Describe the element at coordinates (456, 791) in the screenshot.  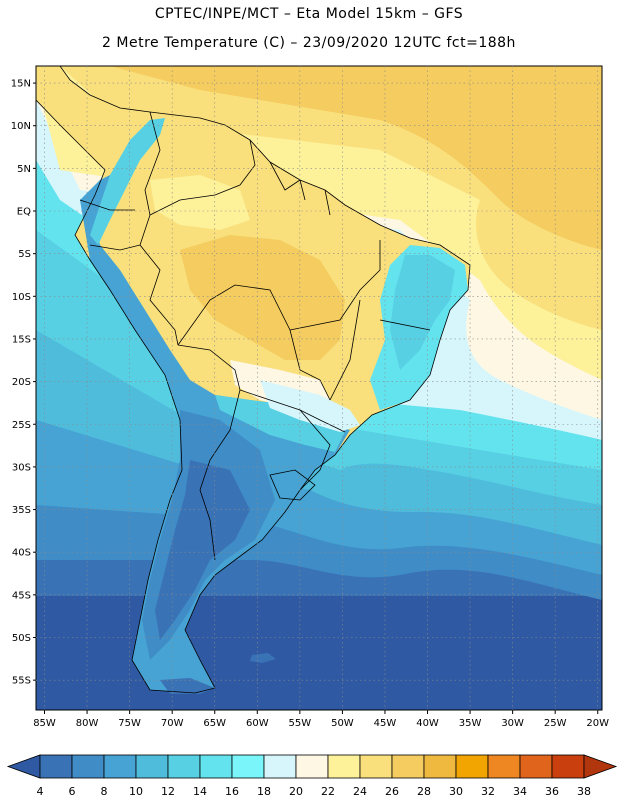
I see `colorbar-label: 30` at that location.